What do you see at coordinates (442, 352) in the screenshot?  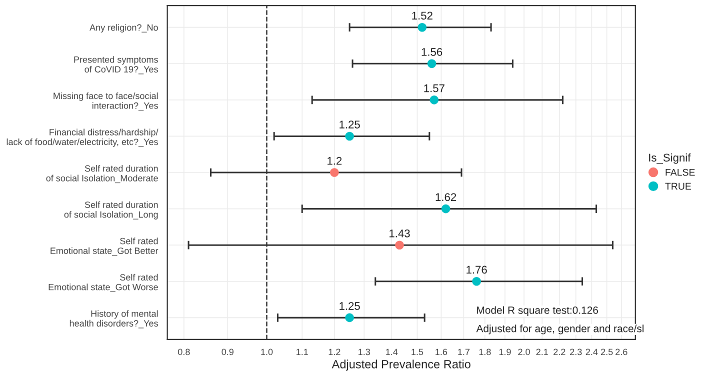 I see `x-tick-label: 1.6` at bounding box center [442, 352].